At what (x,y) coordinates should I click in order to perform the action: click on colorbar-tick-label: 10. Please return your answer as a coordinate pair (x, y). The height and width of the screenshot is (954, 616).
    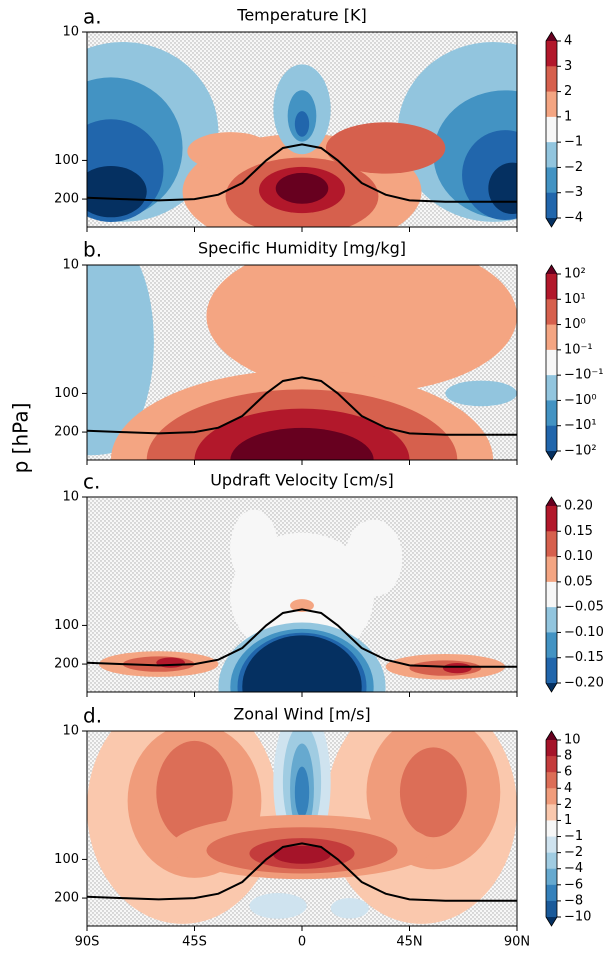
    Looking at the image, I should click on (572, 740).